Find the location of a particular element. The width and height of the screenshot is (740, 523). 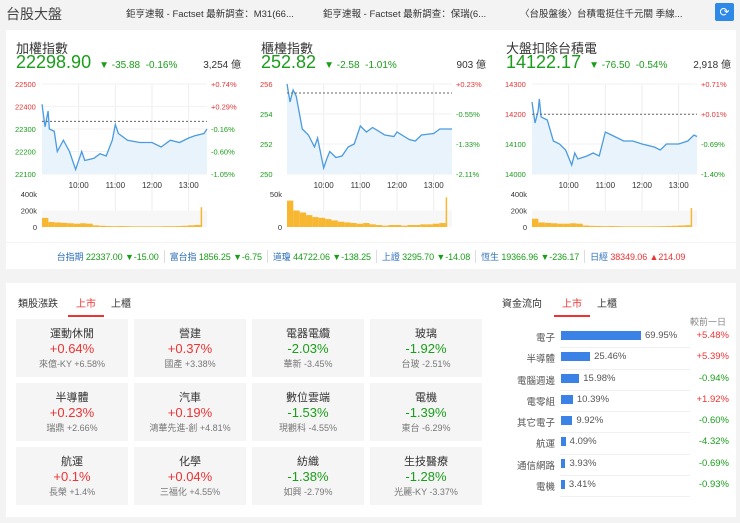

ticker-value: 44722.06 is located at coordinates (311, 256).